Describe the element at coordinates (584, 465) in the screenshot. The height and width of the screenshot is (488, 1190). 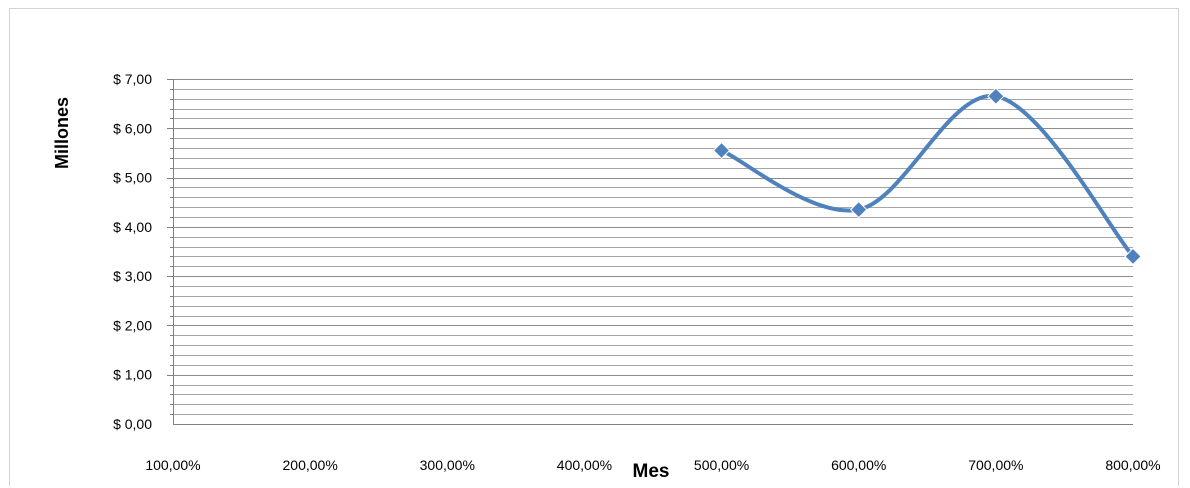
I see `x-tick-label: 400,00%` at that location.